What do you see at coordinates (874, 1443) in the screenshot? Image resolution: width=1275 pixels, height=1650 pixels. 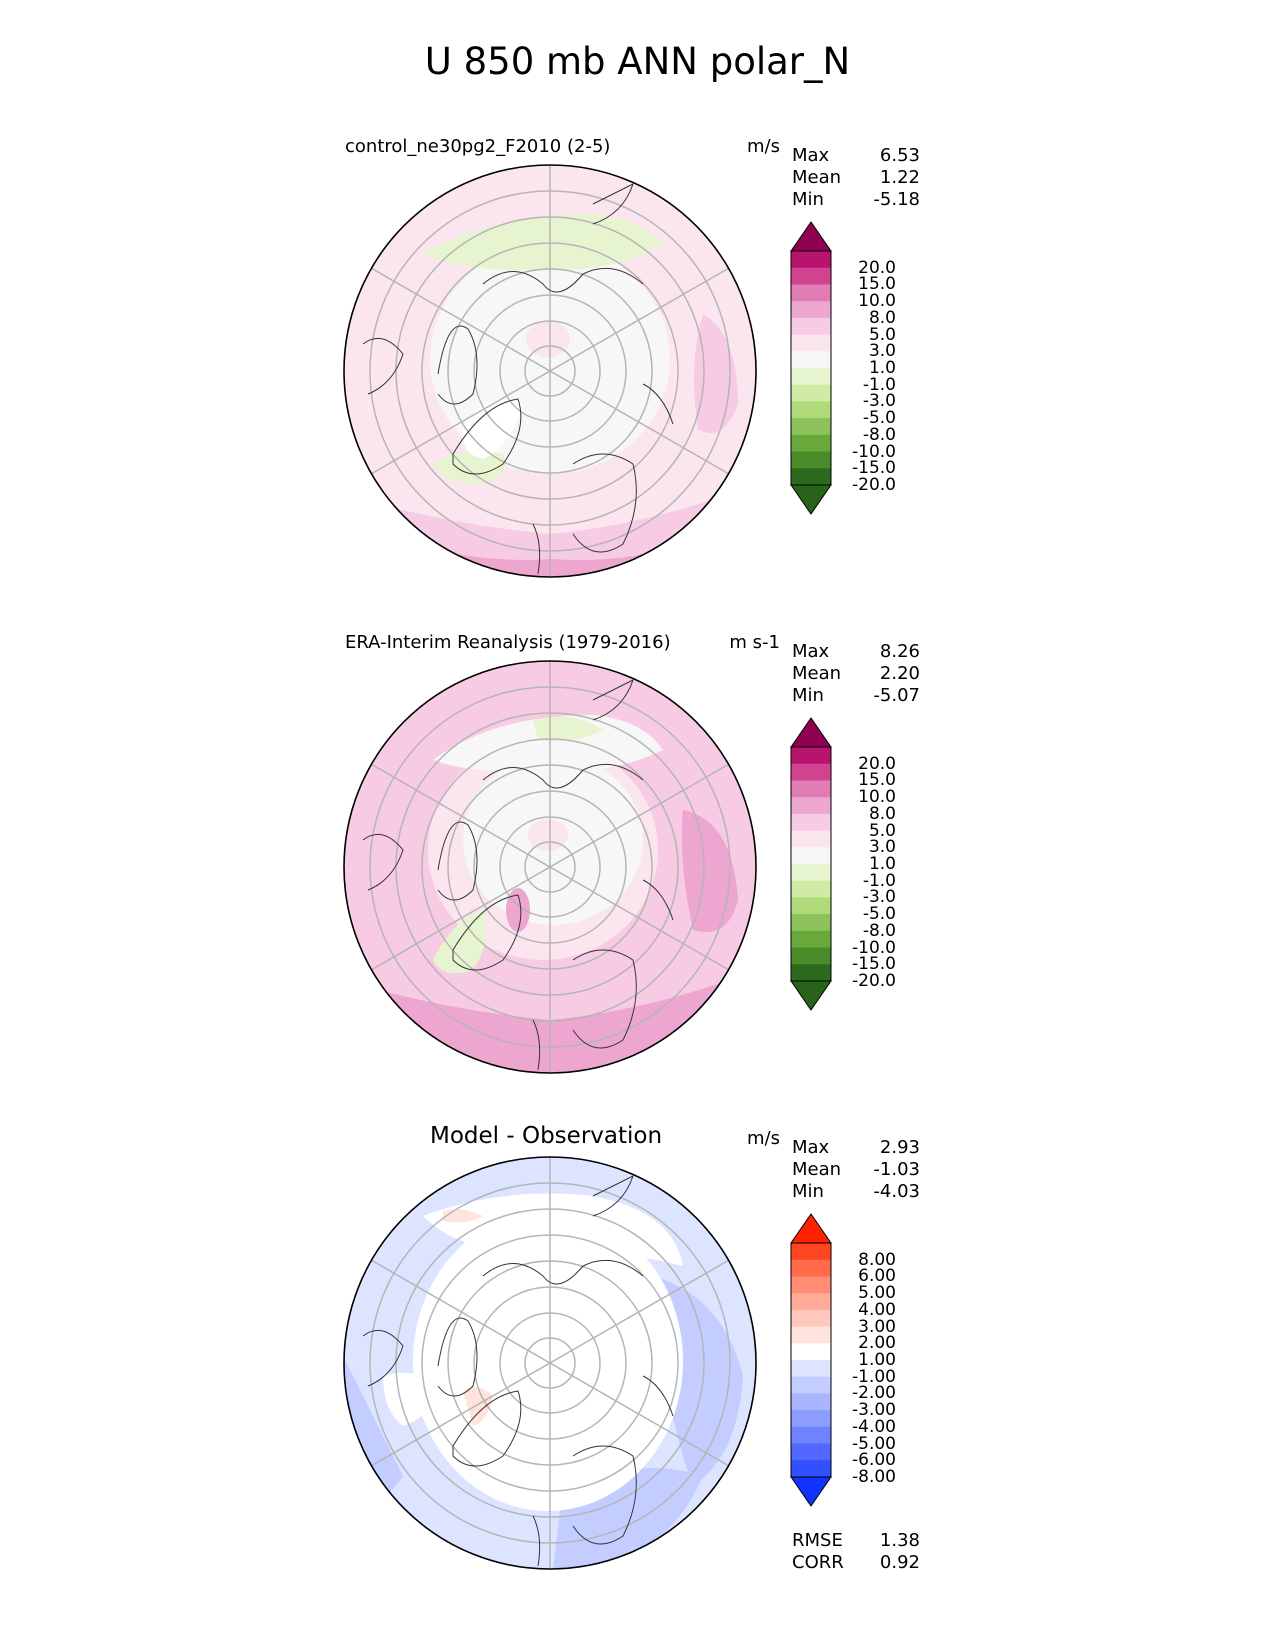 I see `colorbar-tick-label: -5.00` at bounding box center [874, 1443].